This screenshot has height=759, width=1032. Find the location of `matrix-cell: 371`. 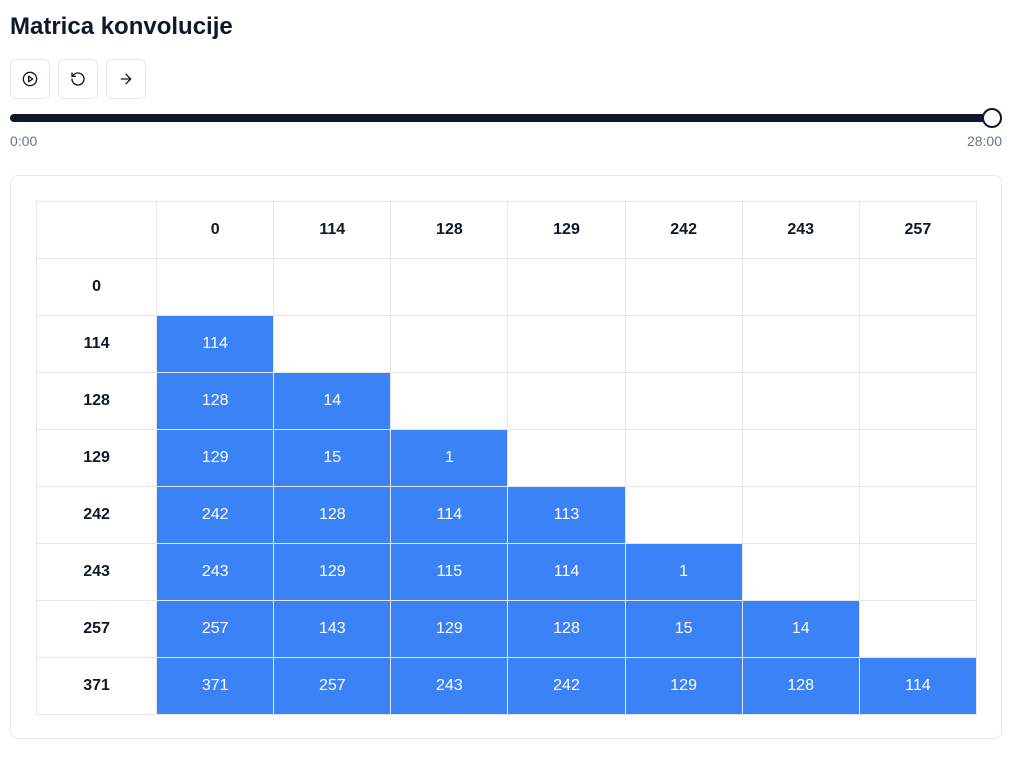

matrix-cell: 371 is located at coordinates (215, 686).